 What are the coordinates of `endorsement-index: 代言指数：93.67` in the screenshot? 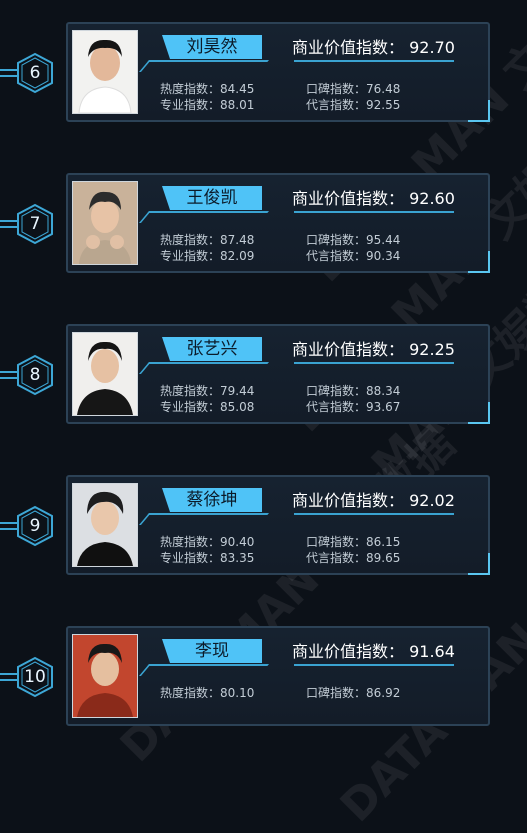 It's located at (353, 407).